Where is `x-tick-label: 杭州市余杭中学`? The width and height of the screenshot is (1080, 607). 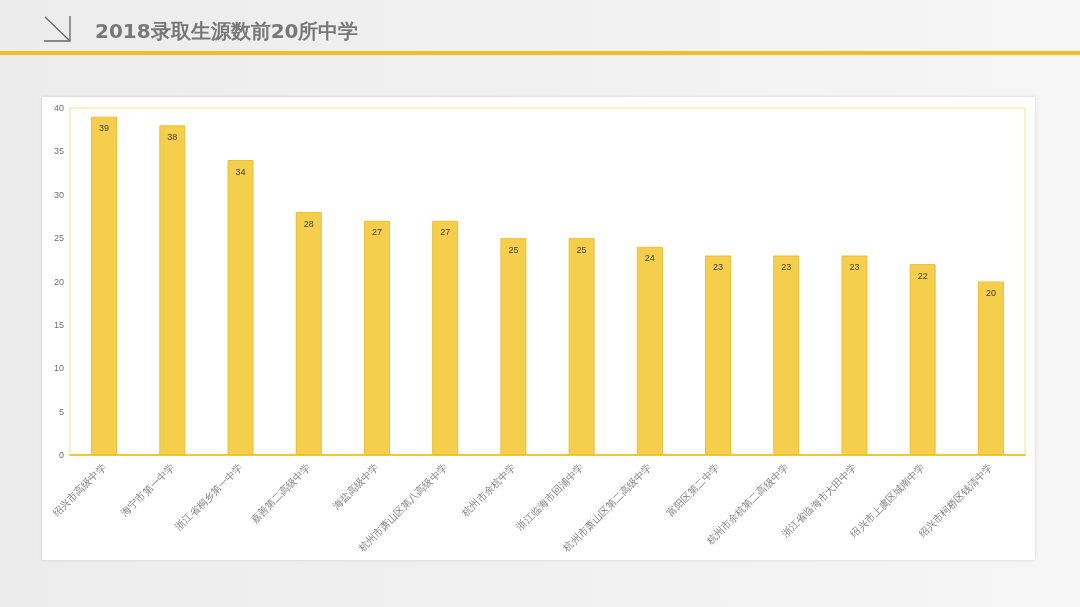 x-tick-label: 杭州市余杭中学 is located at coordinates (488, 490).